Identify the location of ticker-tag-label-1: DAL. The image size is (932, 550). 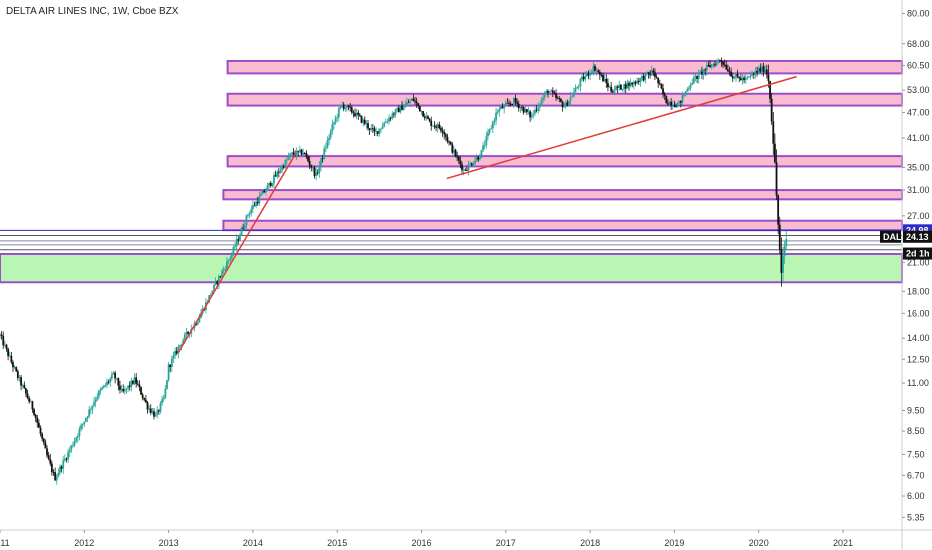
(892, 237).